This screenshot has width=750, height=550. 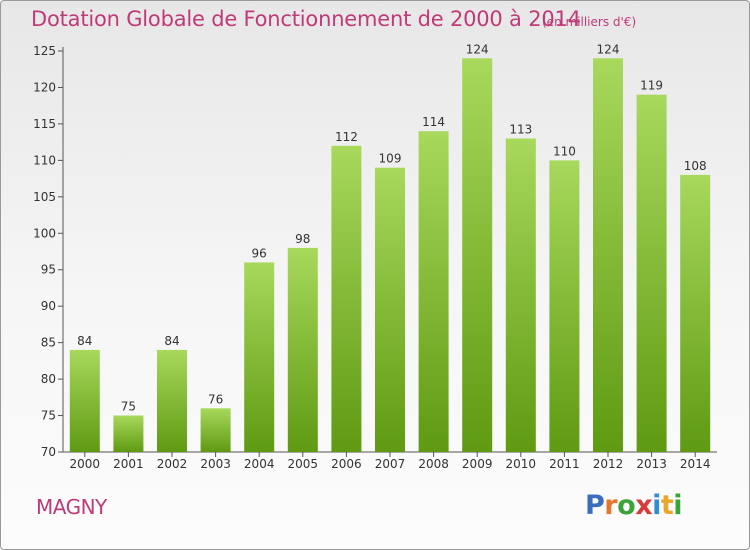 What do you see at coordinates (44, 160) in the screenshot?
I see `y-tick-label: 110` at bounding box center [44, 160].